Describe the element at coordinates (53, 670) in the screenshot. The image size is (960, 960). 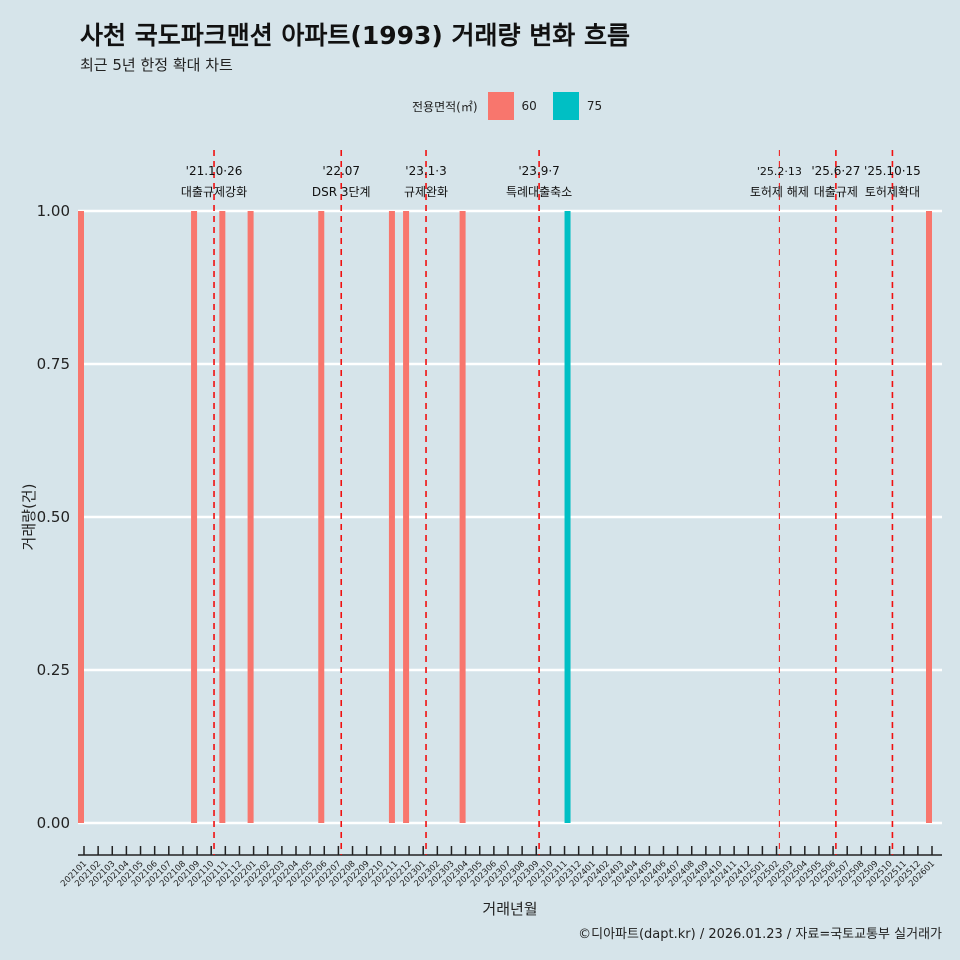
I see `y-tick-label: 0.25` at that location.